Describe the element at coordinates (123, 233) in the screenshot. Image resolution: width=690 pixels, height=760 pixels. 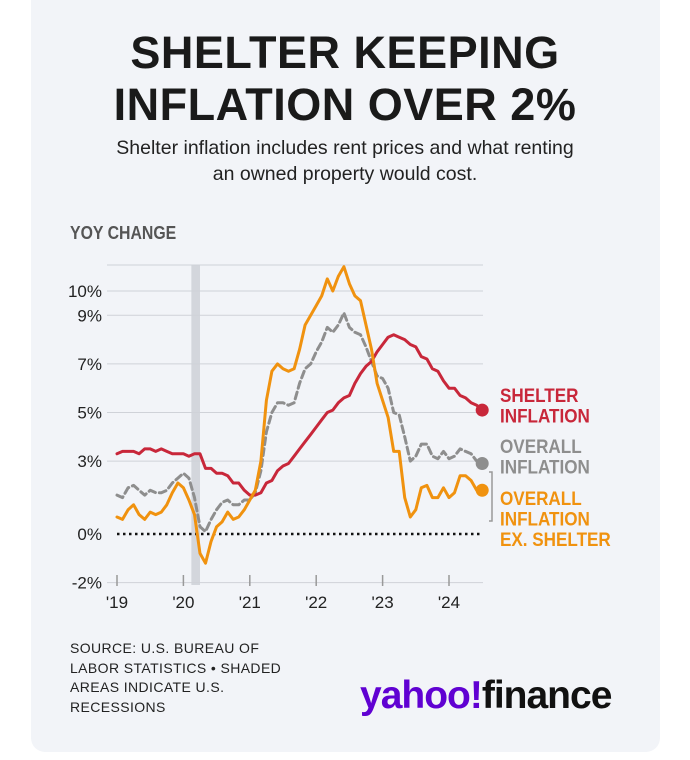
I see `y-axis-label: YOY CHANGE` at that location.